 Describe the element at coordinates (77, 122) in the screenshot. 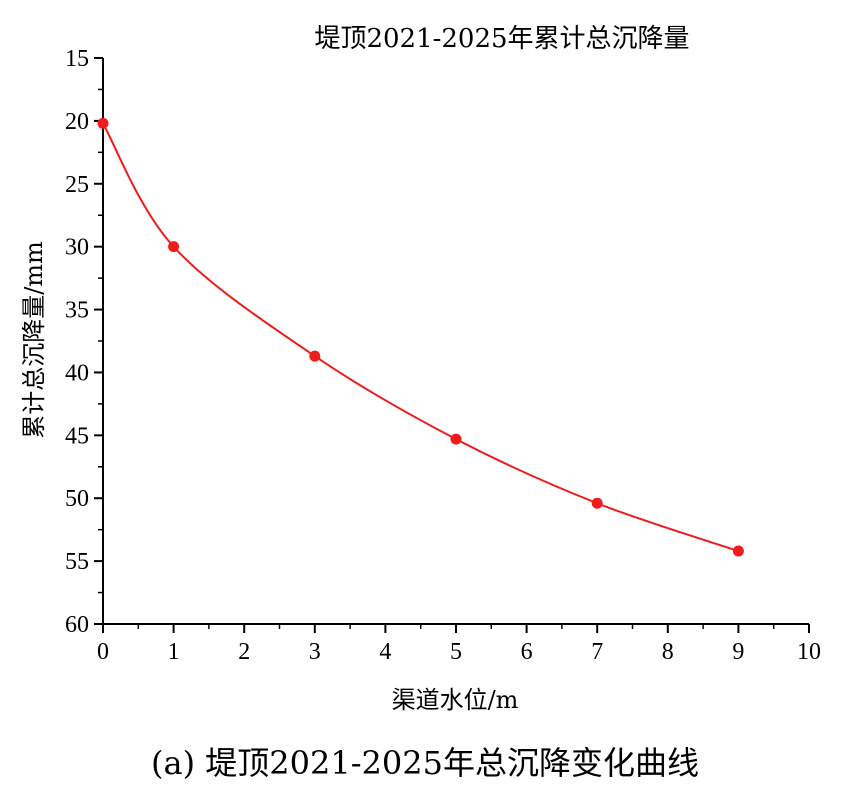

I see `y-tick-label: 20` at that location.